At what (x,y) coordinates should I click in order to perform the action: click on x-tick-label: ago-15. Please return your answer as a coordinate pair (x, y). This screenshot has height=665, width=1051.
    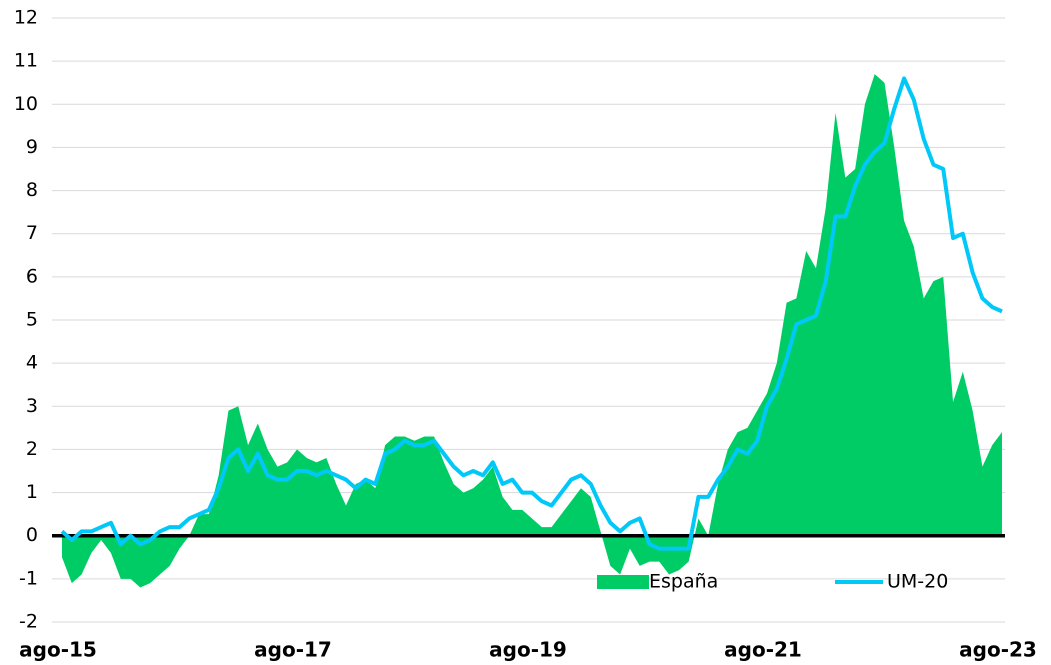
    Looking at the image, I should click on (58, 650).